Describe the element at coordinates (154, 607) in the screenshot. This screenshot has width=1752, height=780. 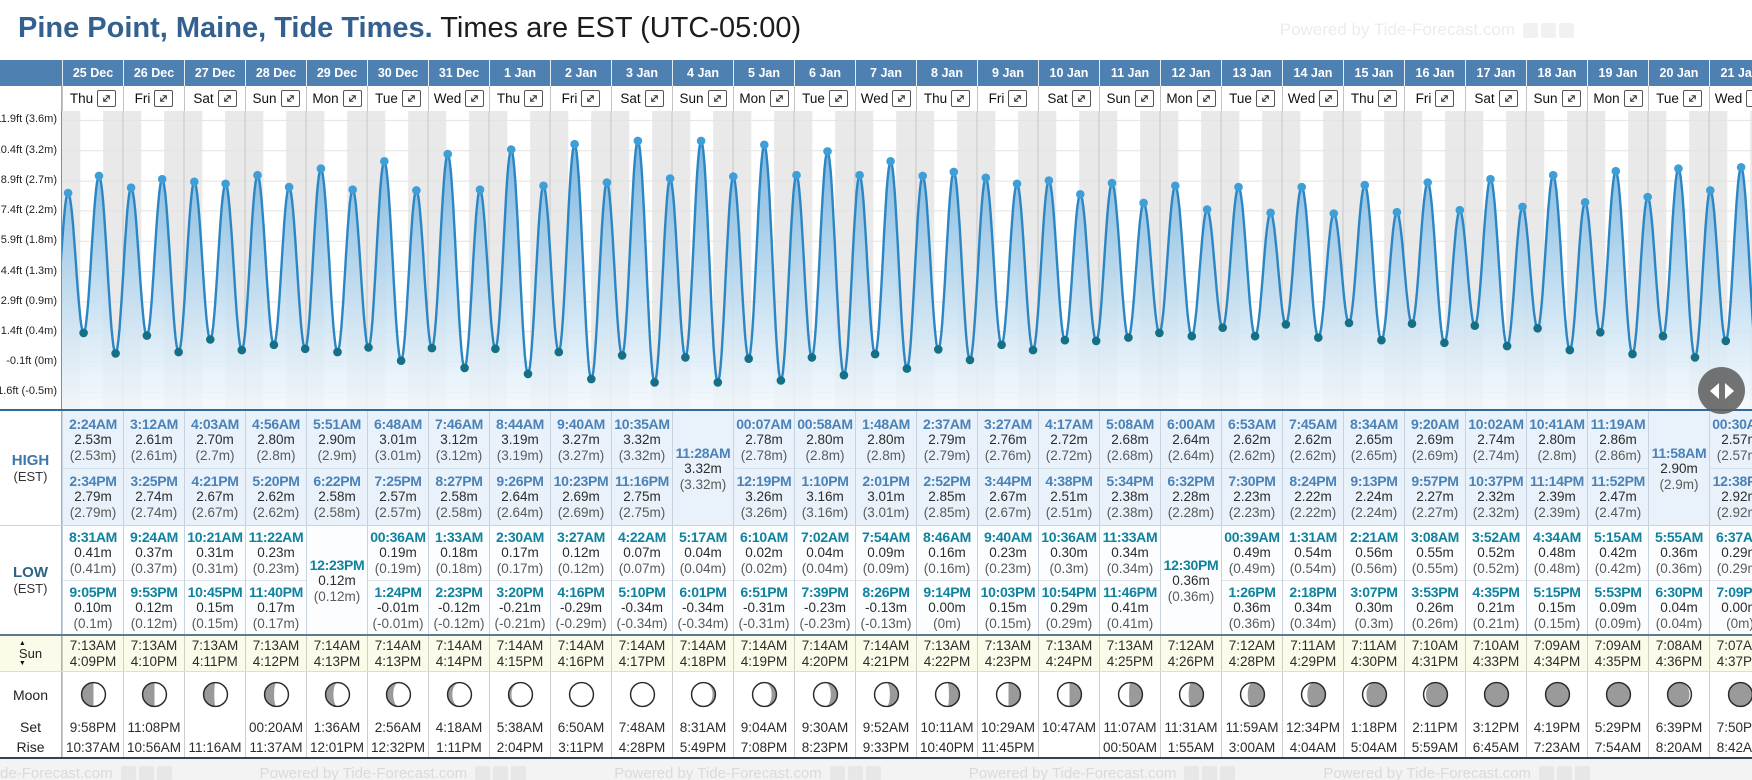
I see `low-tide-height: 0.12m` at that location.